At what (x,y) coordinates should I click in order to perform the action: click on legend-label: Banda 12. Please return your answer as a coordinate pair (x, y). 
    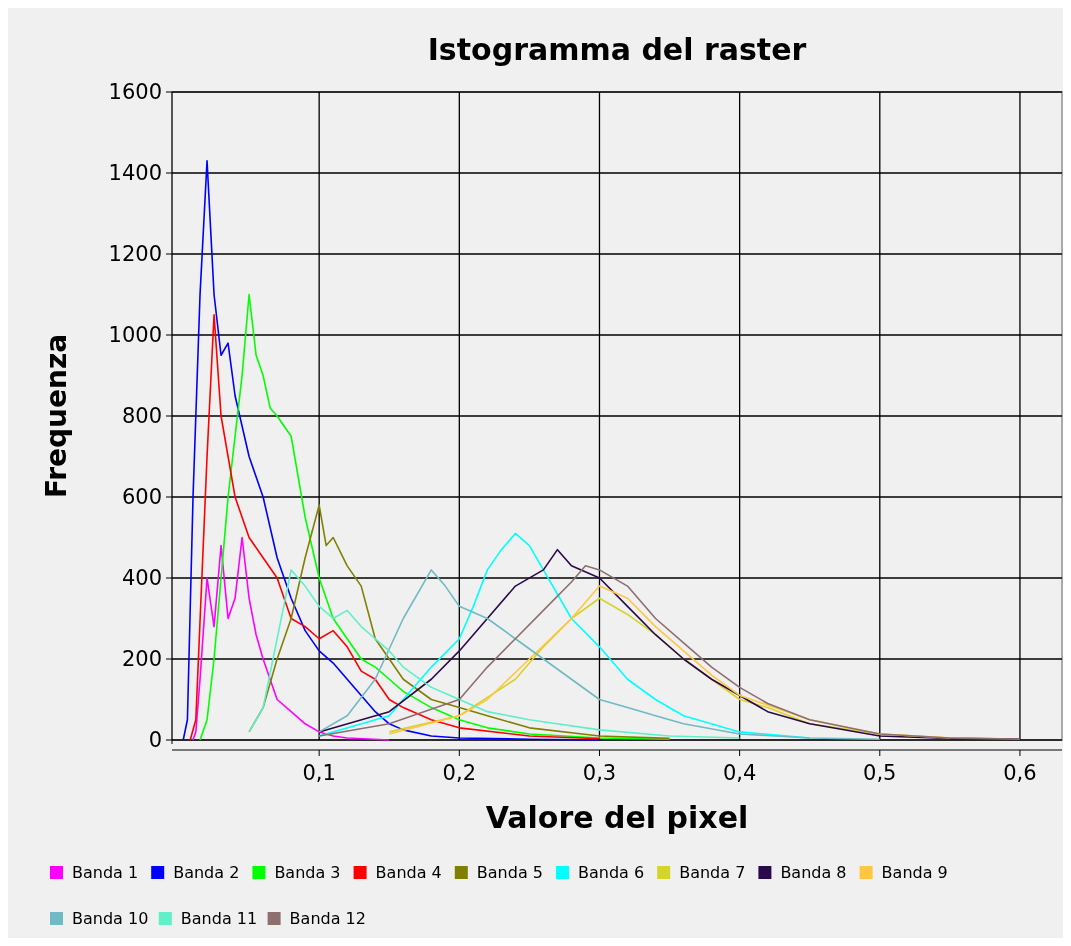
    Looking at the image, I should click on (327, 918).